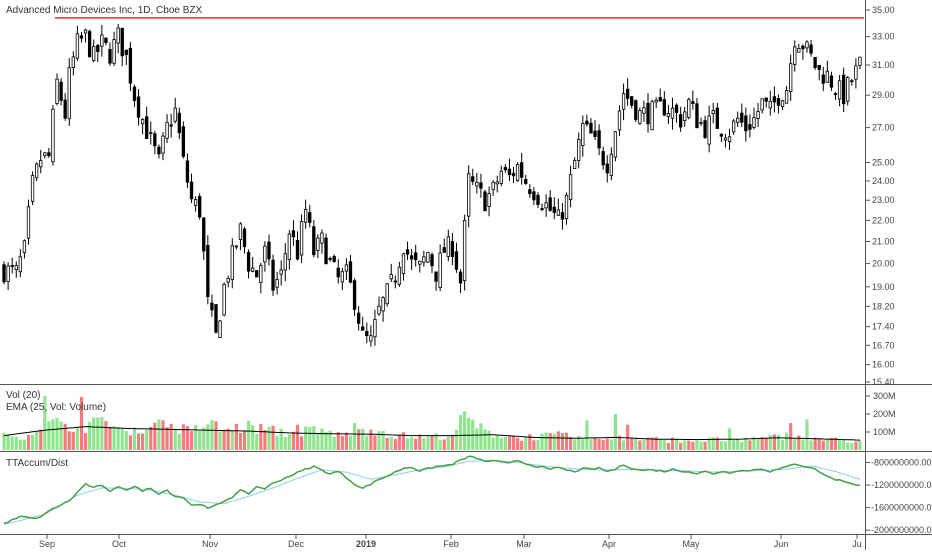 The width and height of the screenshot is (932, 555). Describe the element at coordinates (883, 95) in the screenshot. I see `price-tick-label: 29.00` at that location.